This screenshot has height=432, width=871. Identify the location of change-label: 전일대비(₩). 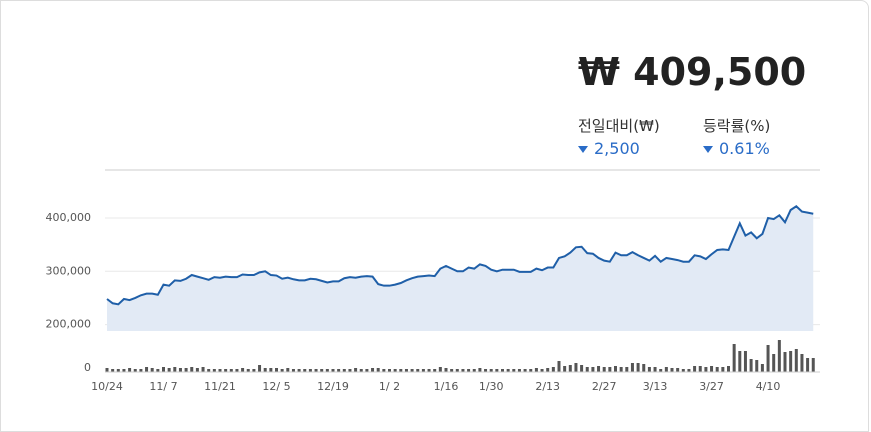
(619, 126).